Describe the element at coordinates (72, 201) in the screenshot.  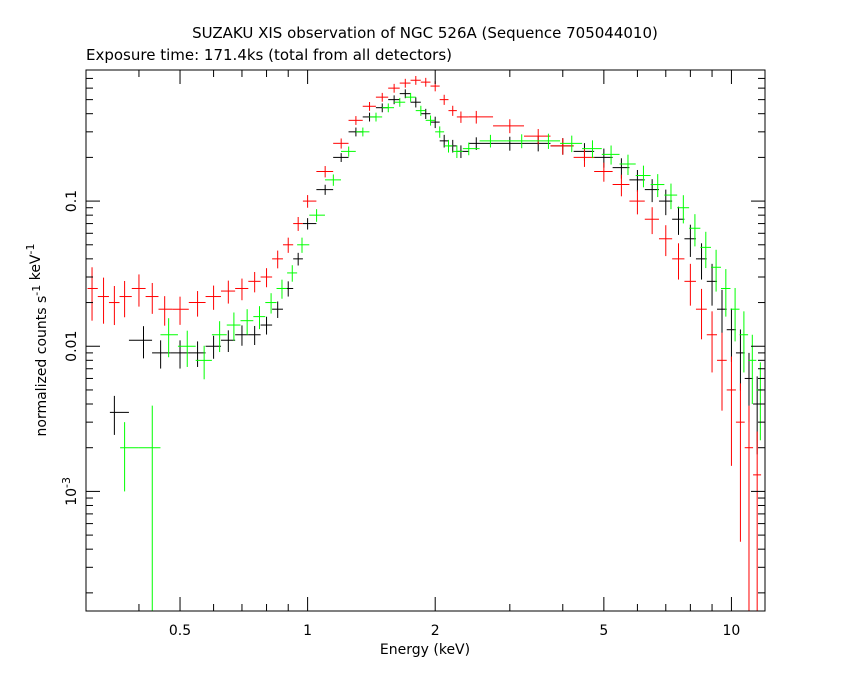
I see `y-tick-label: 0.1` at that location.